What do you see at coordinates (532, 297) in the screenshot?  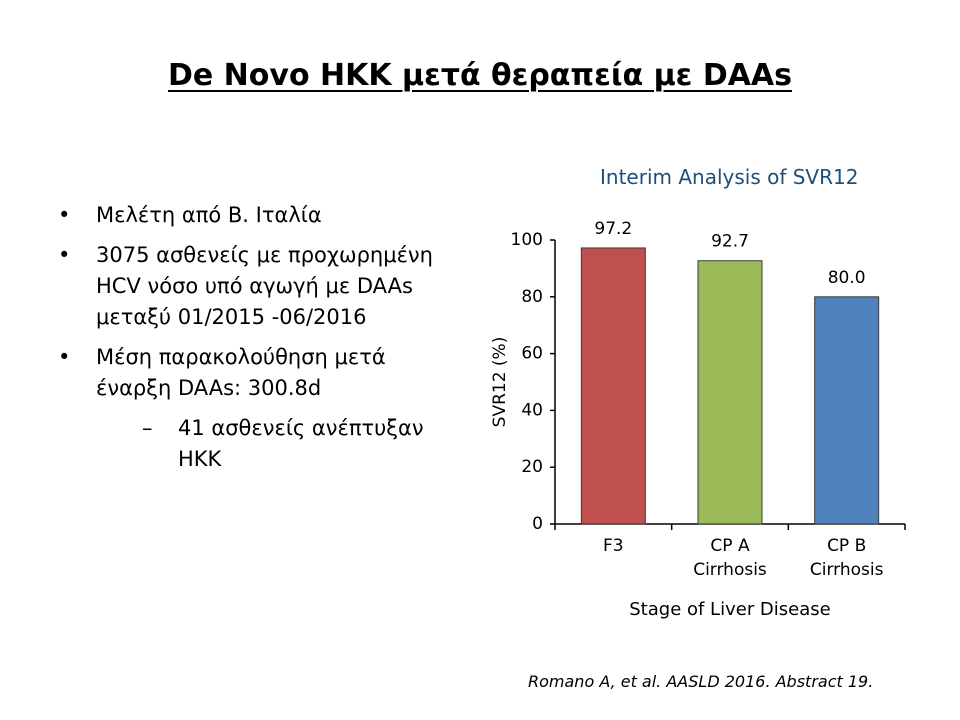 I see `y-tick-label: 80` at bounding box center [532, 297].